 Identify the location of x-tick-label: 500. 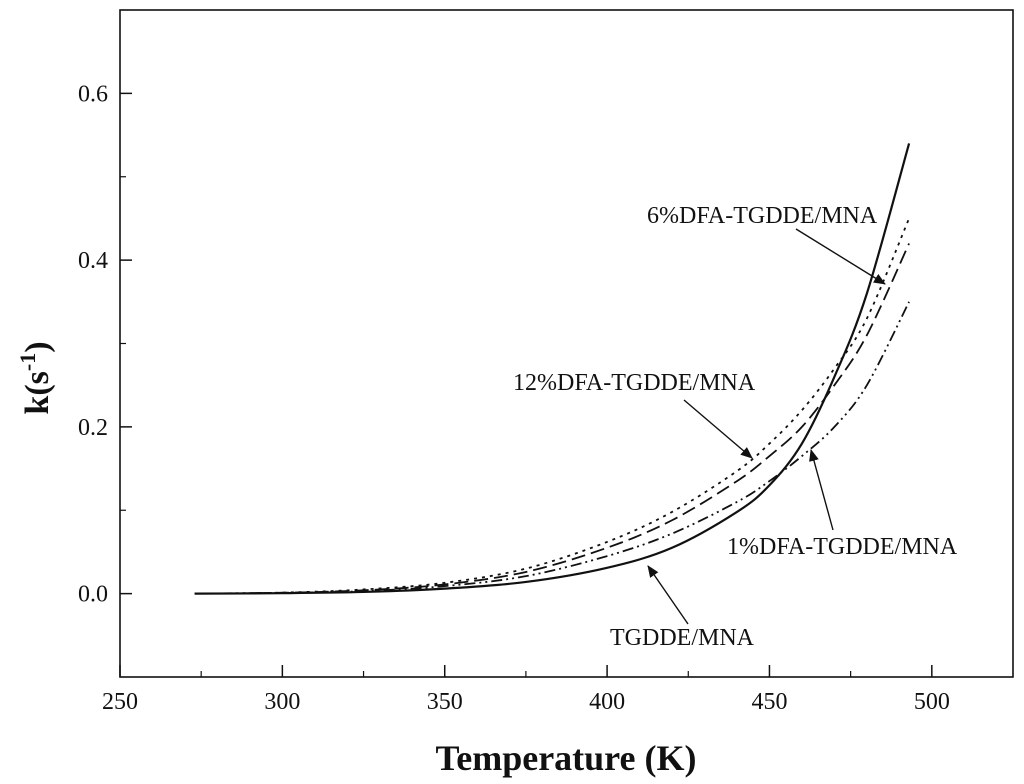
(932, 702).